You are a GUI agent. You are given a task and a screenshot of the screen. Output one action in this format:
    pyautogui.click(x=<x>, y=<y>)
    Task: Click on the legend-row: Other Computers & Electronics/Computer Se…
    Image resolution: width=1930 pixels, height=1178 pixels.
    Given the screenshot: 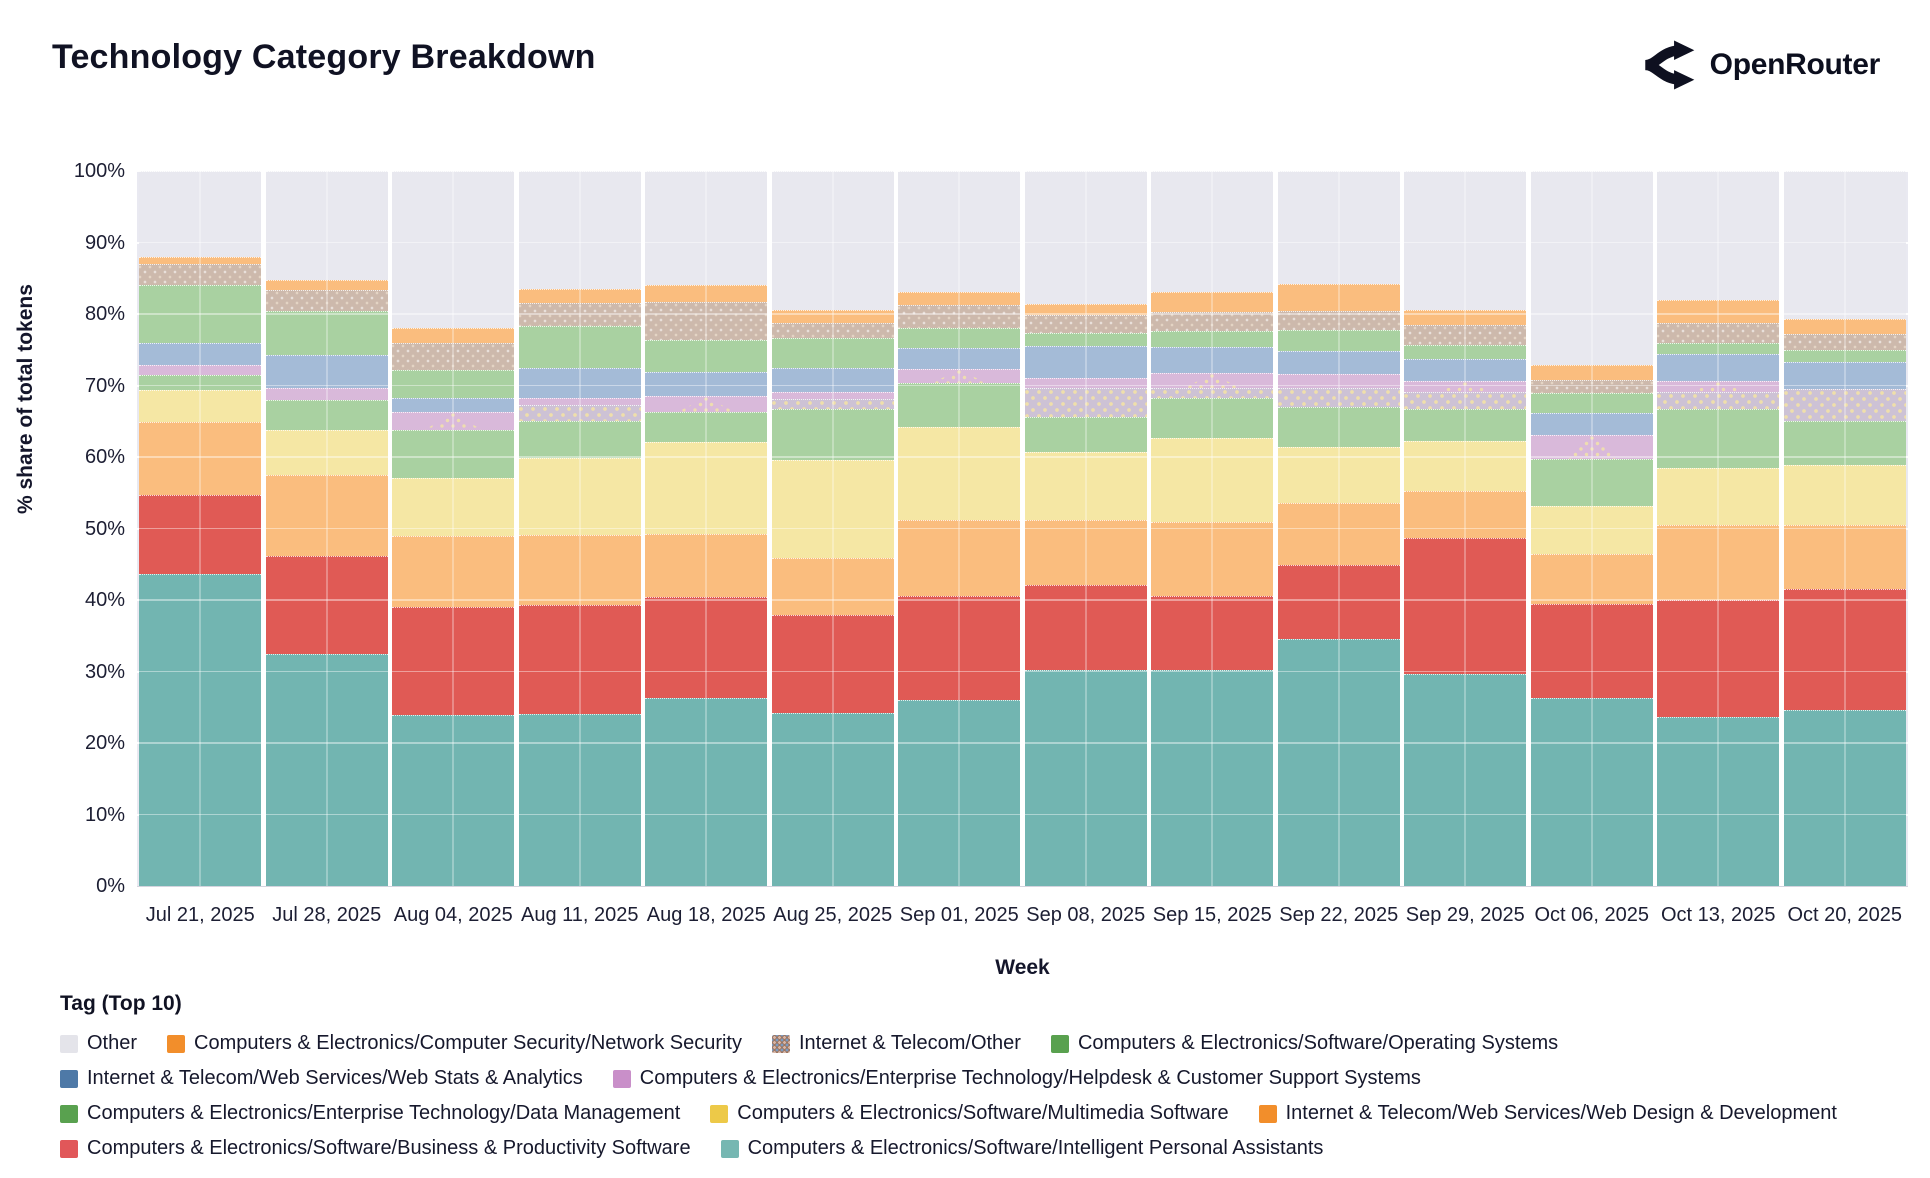 What is the action you would take?
    pyautogui.click(x=990, y=1043)
    